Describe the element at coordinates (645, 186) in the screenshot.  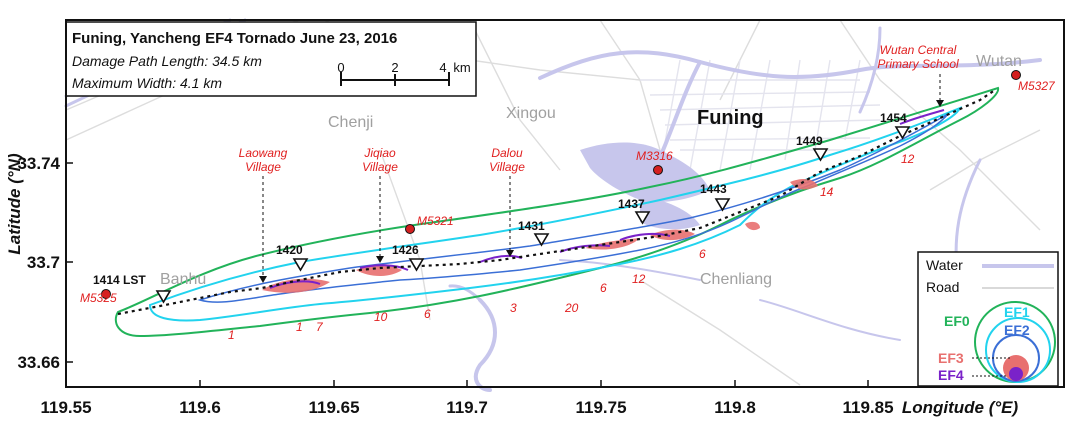
I see `lake-layer` at that location.